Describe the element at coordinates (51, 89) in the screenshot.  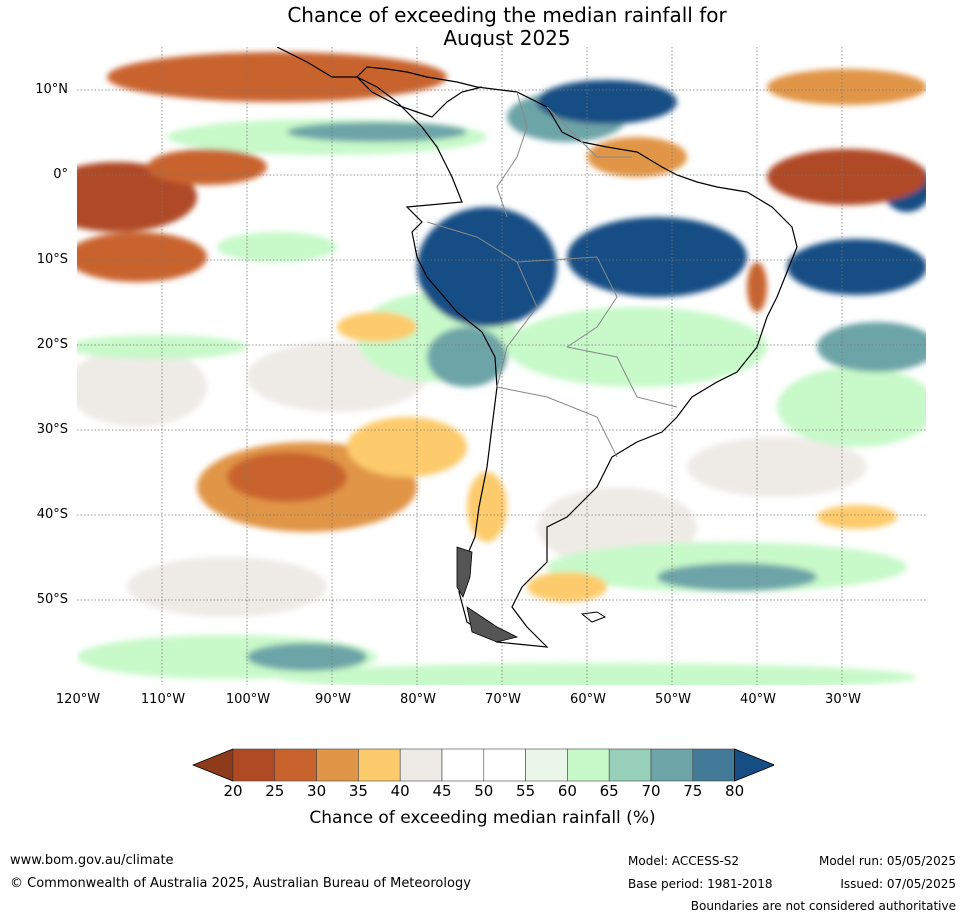
I see `lat-label-10n: 10°N` at that location.